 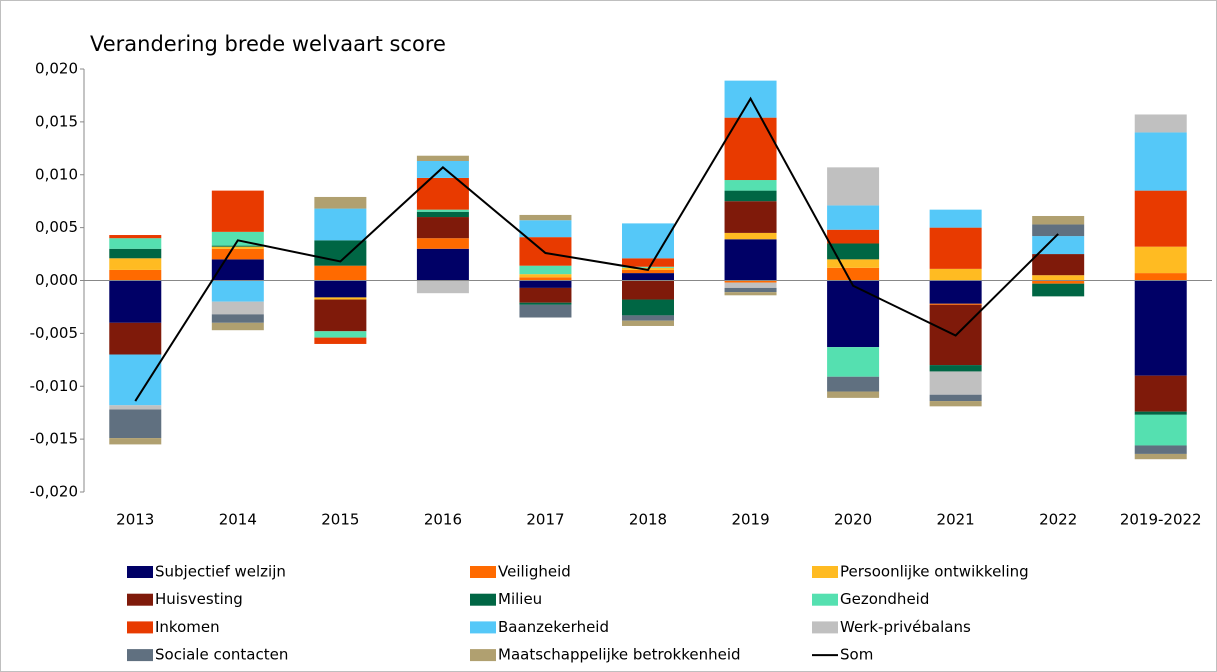 I want to click on y-tick-label: 0,015, so click(x=56, y=121).